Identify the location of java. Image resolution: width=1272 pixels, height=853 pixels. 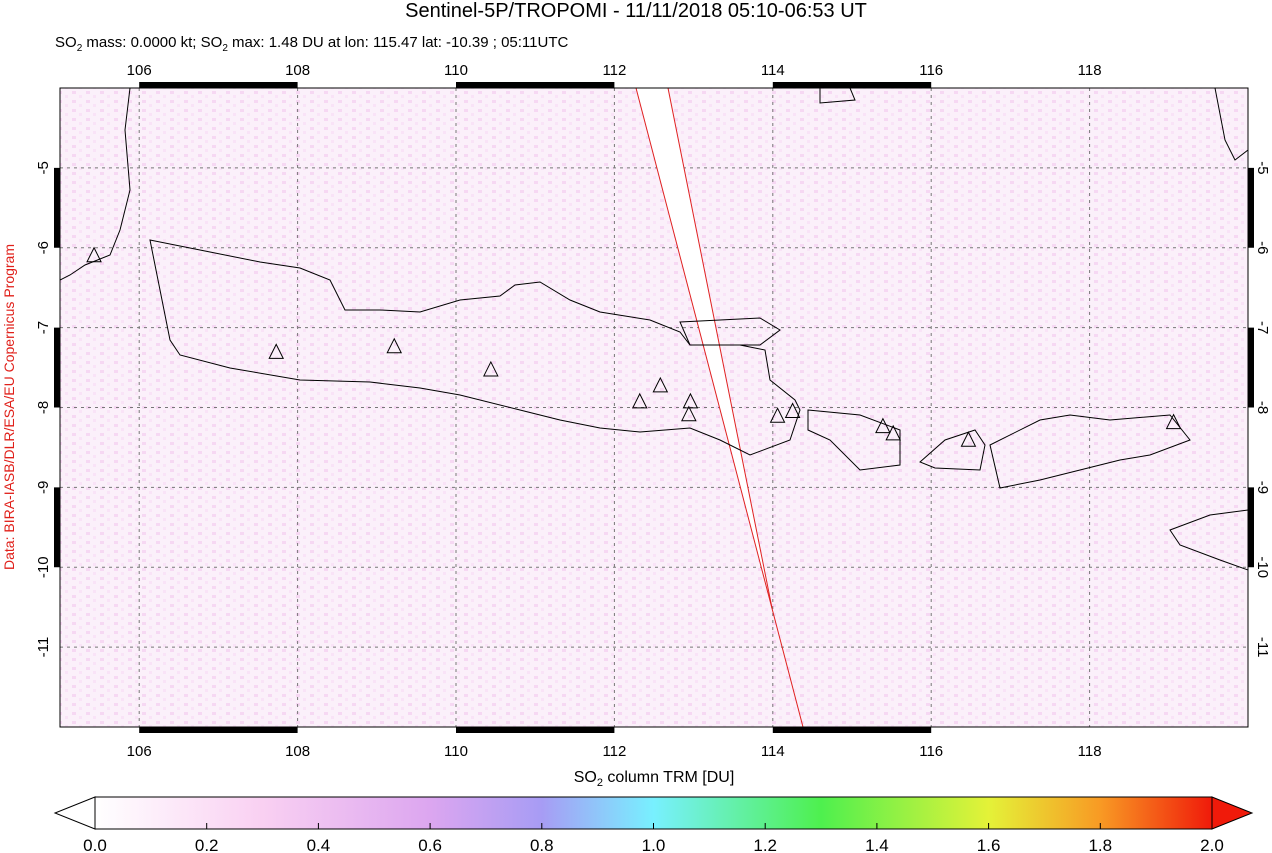
(475, 347).